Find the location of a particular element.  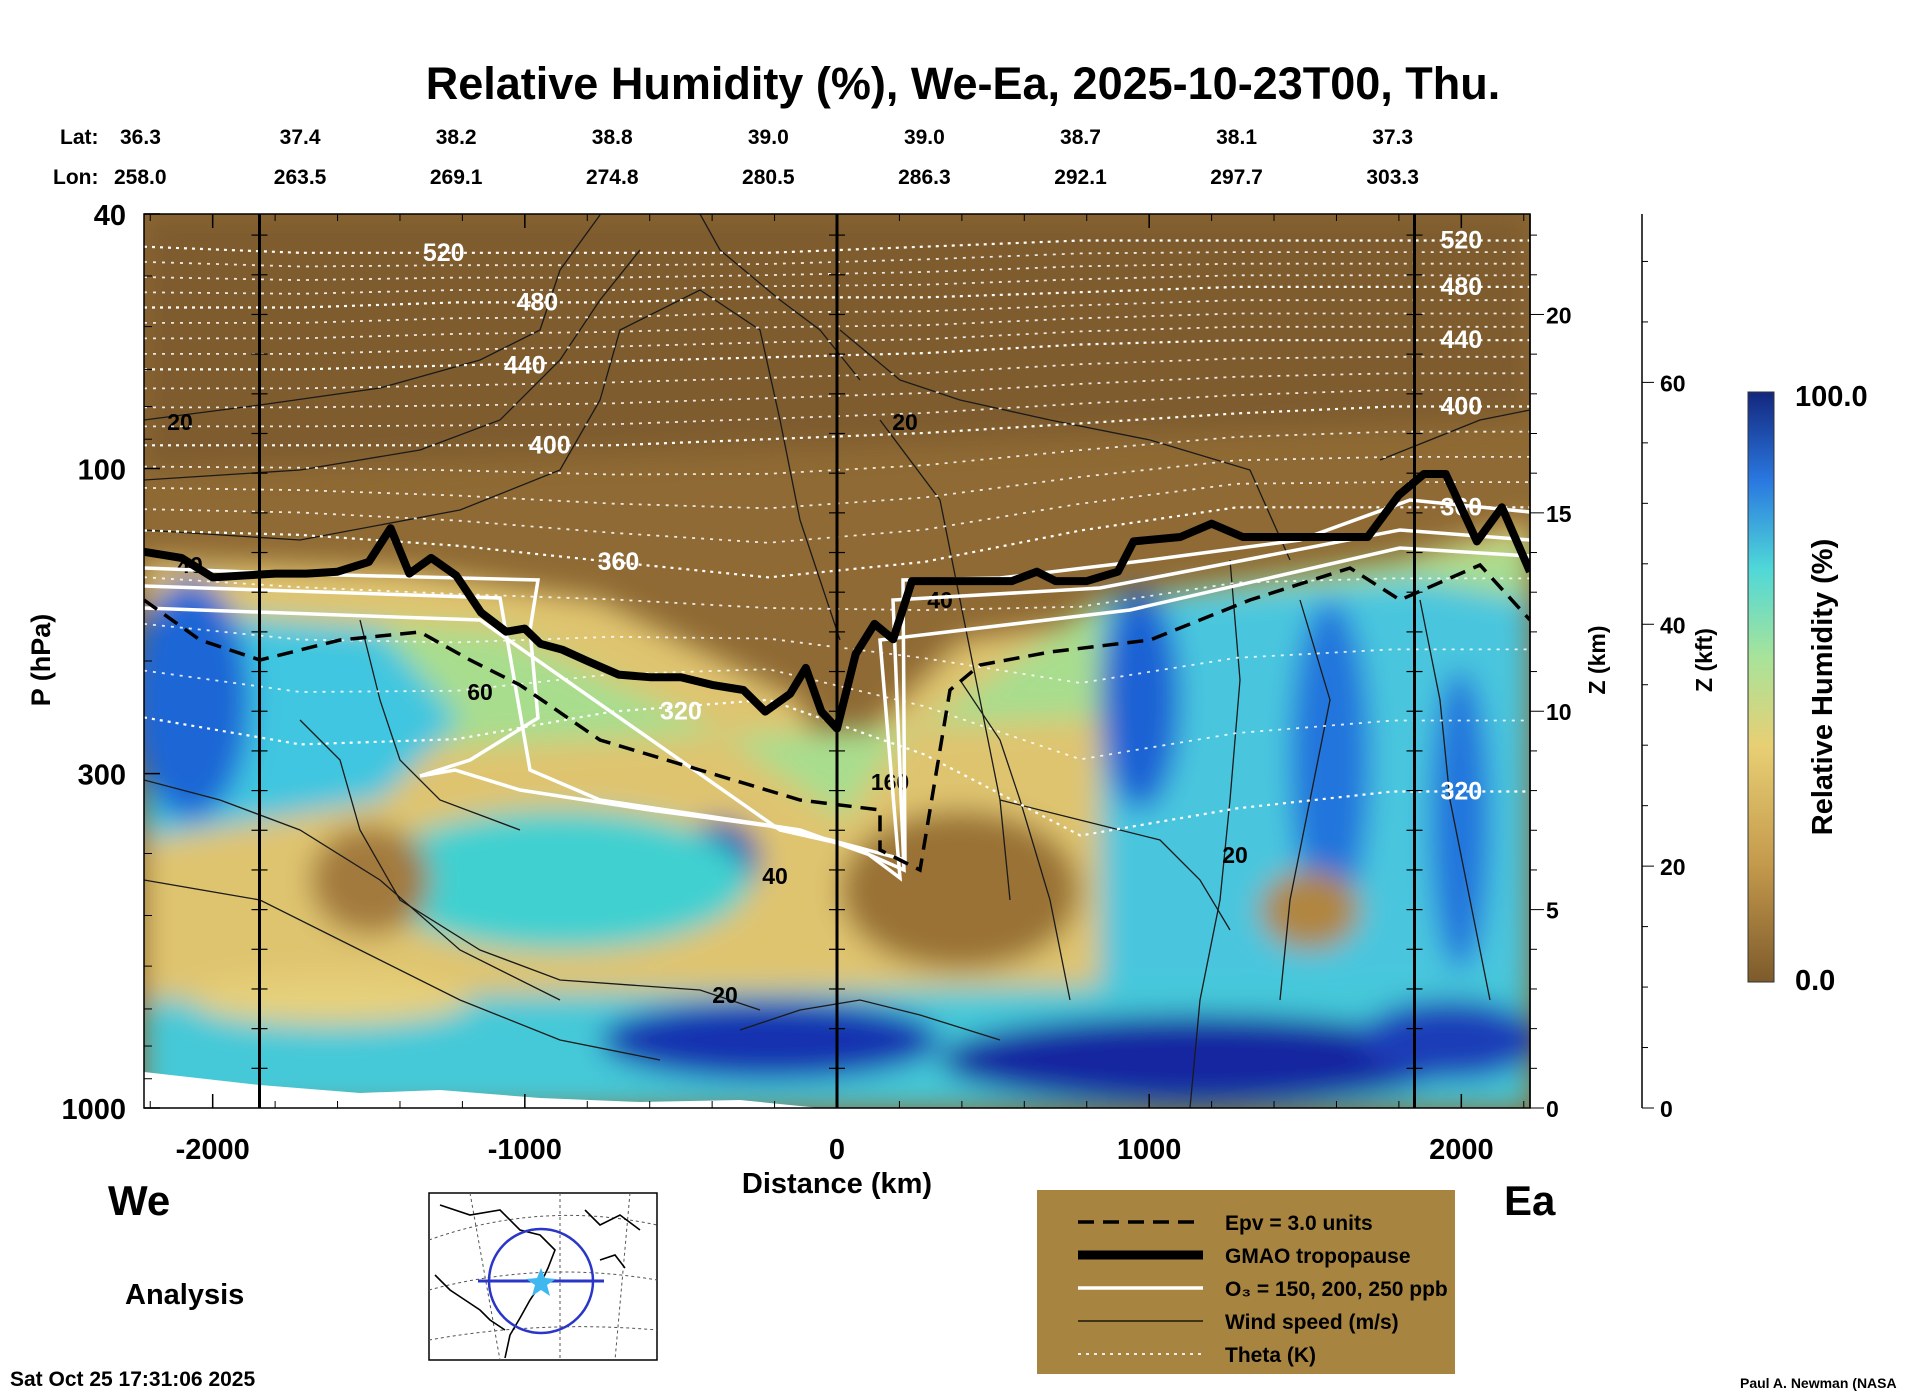

lat-value: 38.7 is located at coordinates (1080, 137).